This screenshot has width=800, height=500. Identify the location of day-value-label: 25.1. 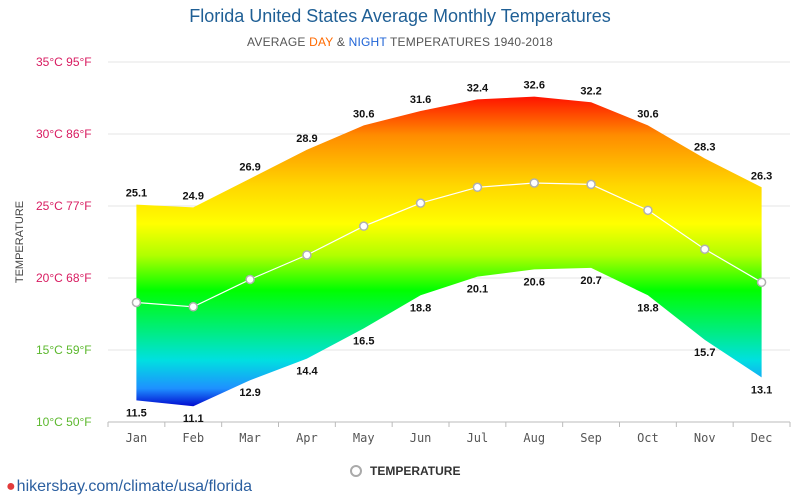
(136, 194).